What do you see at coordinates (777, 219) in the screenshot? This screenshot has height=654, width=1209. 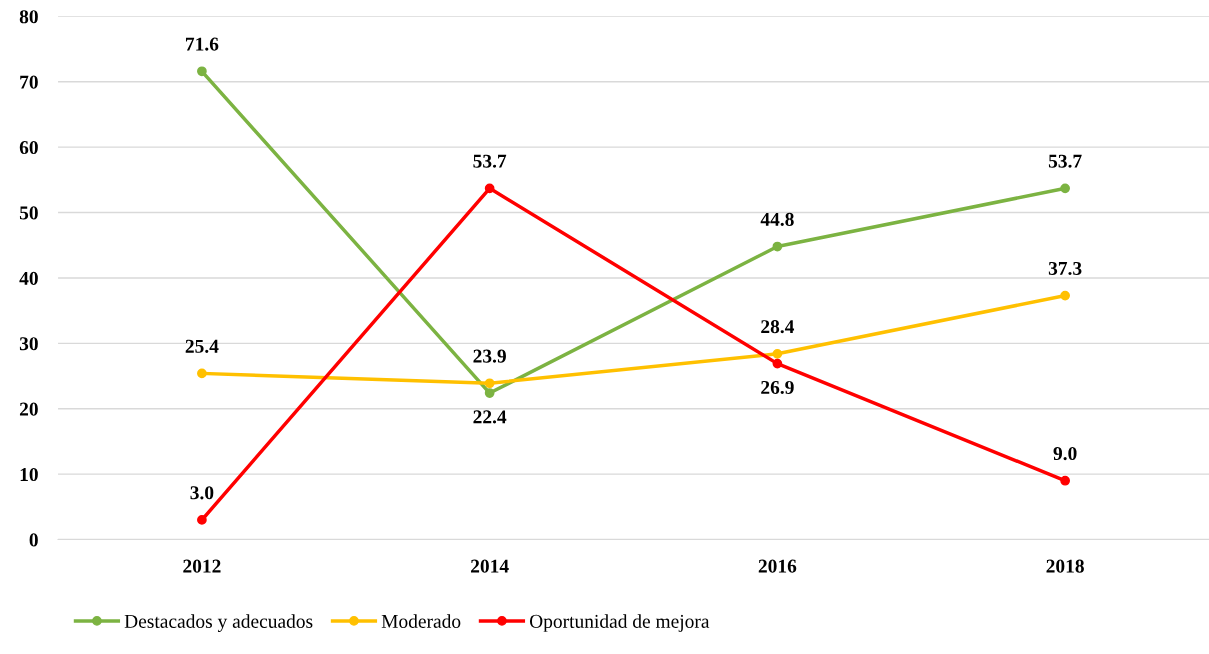 I see `data-label: 44.8` at bounding box center [777, 219].